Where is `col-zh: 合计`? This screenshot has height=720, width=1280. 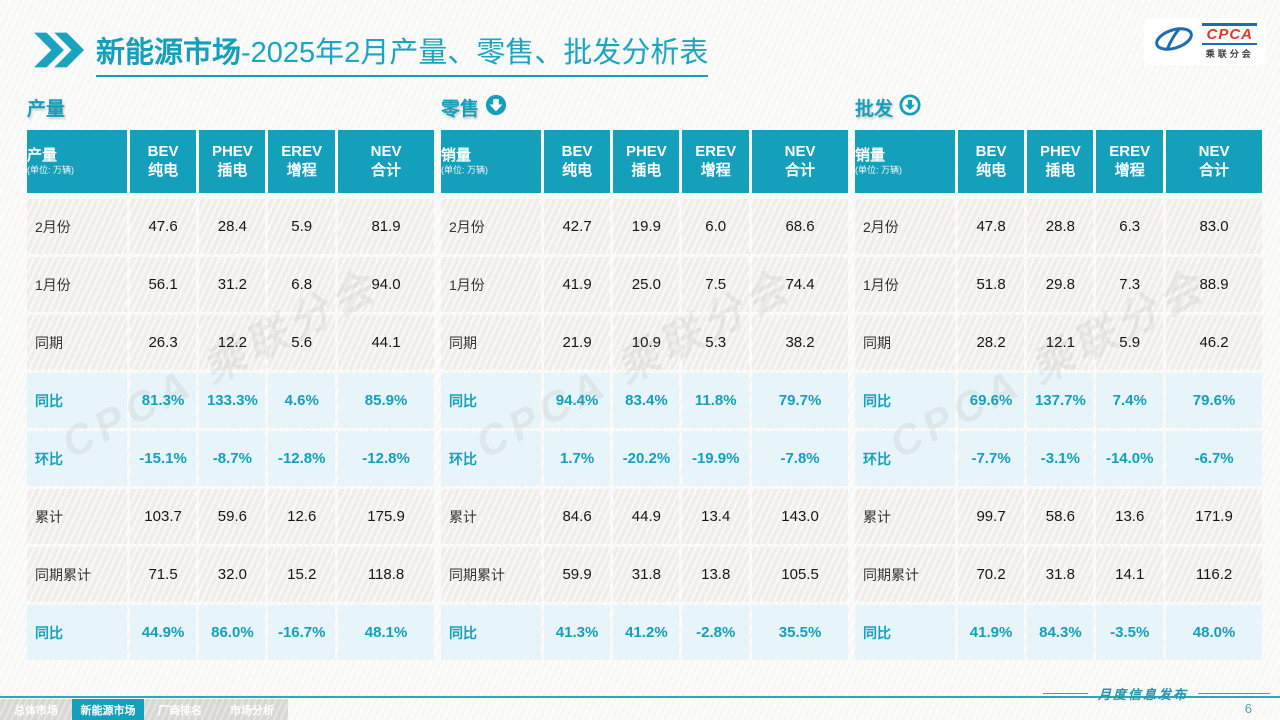
col-zh: 合计 is located at coordinates (1214, 170).